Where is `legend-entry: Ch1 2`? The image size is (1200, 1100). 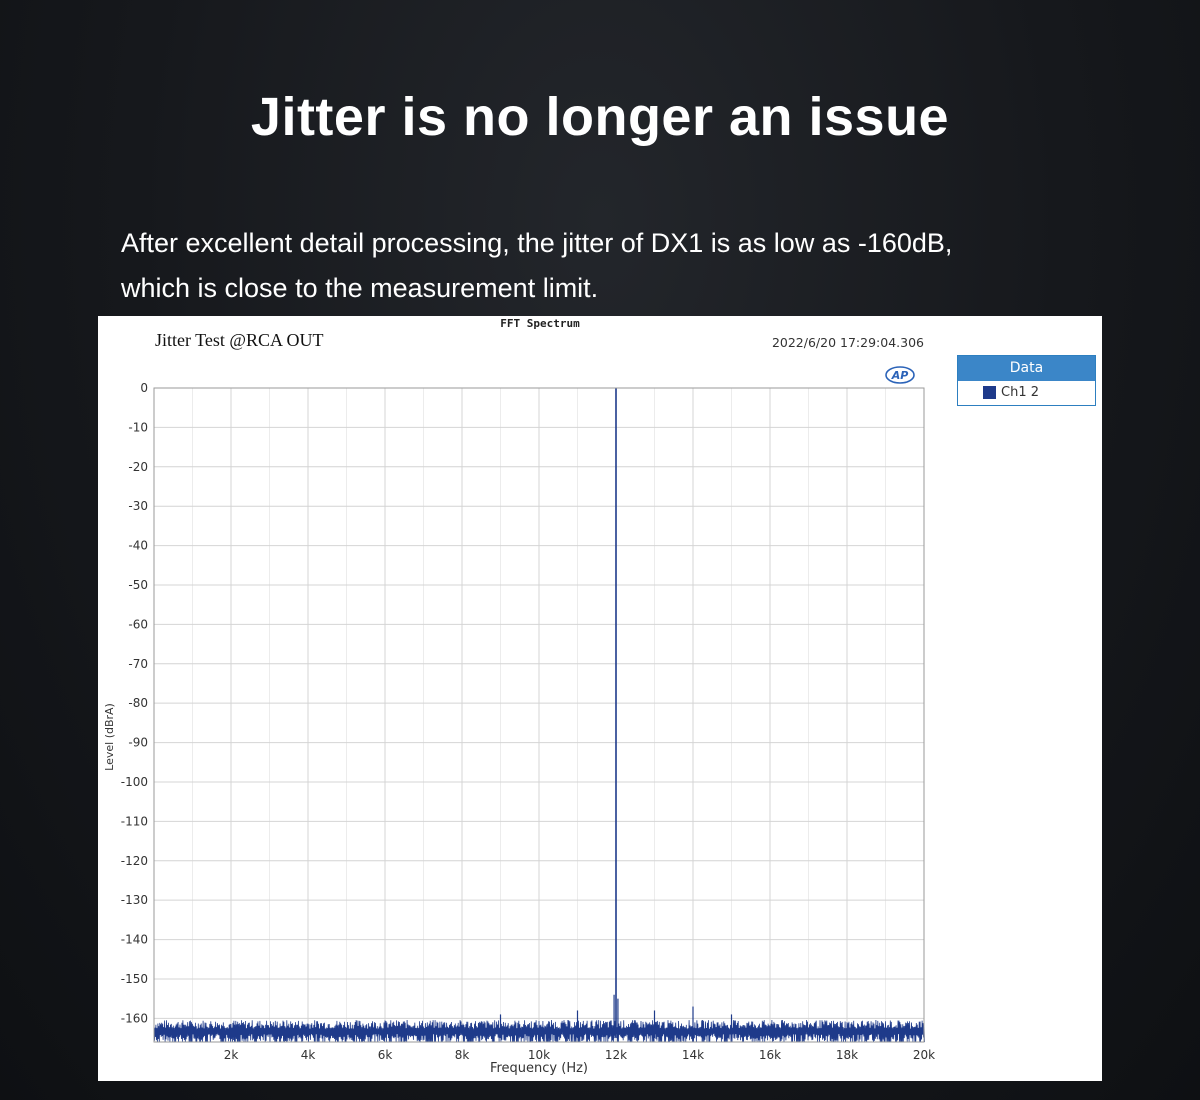 legend-entry: Ch1 2 is located at coordinates (1026, 393).